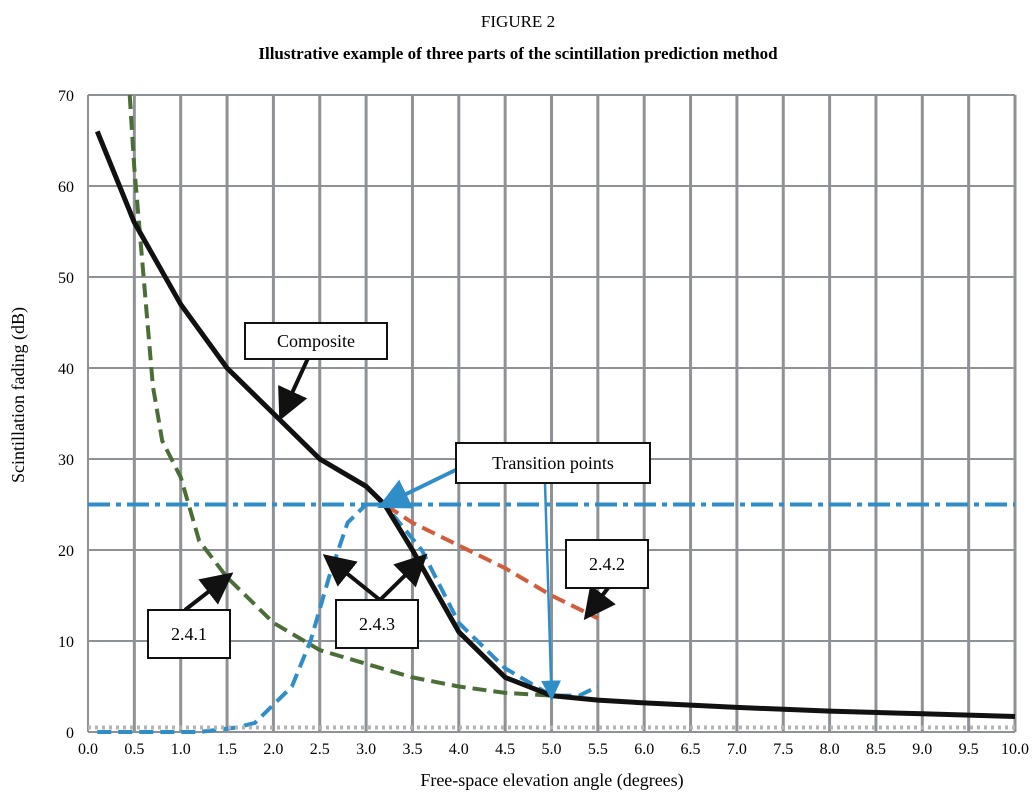 This screenshot has width=1036, height=805. Describe the element at coordinates (598, 749) in the screenshot. I see `x-tick-label: 5.5` at that location.